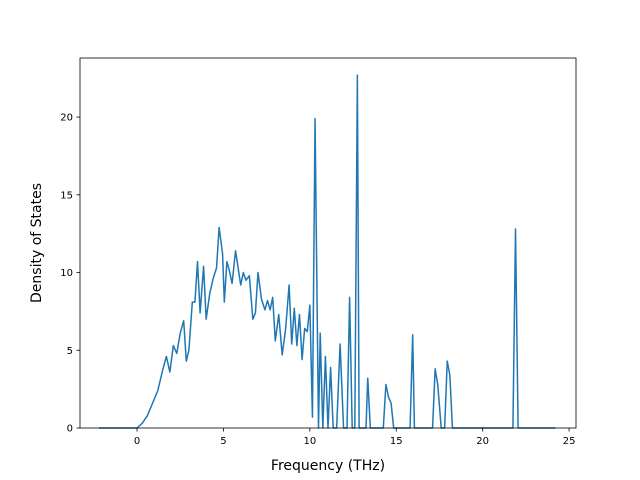 The width and height of the screenshot is (640, 480). What do you see at coordinates (569, 441) in the screenshot?
I see `x-tick-label: 25` at bounding box center [569, 441].